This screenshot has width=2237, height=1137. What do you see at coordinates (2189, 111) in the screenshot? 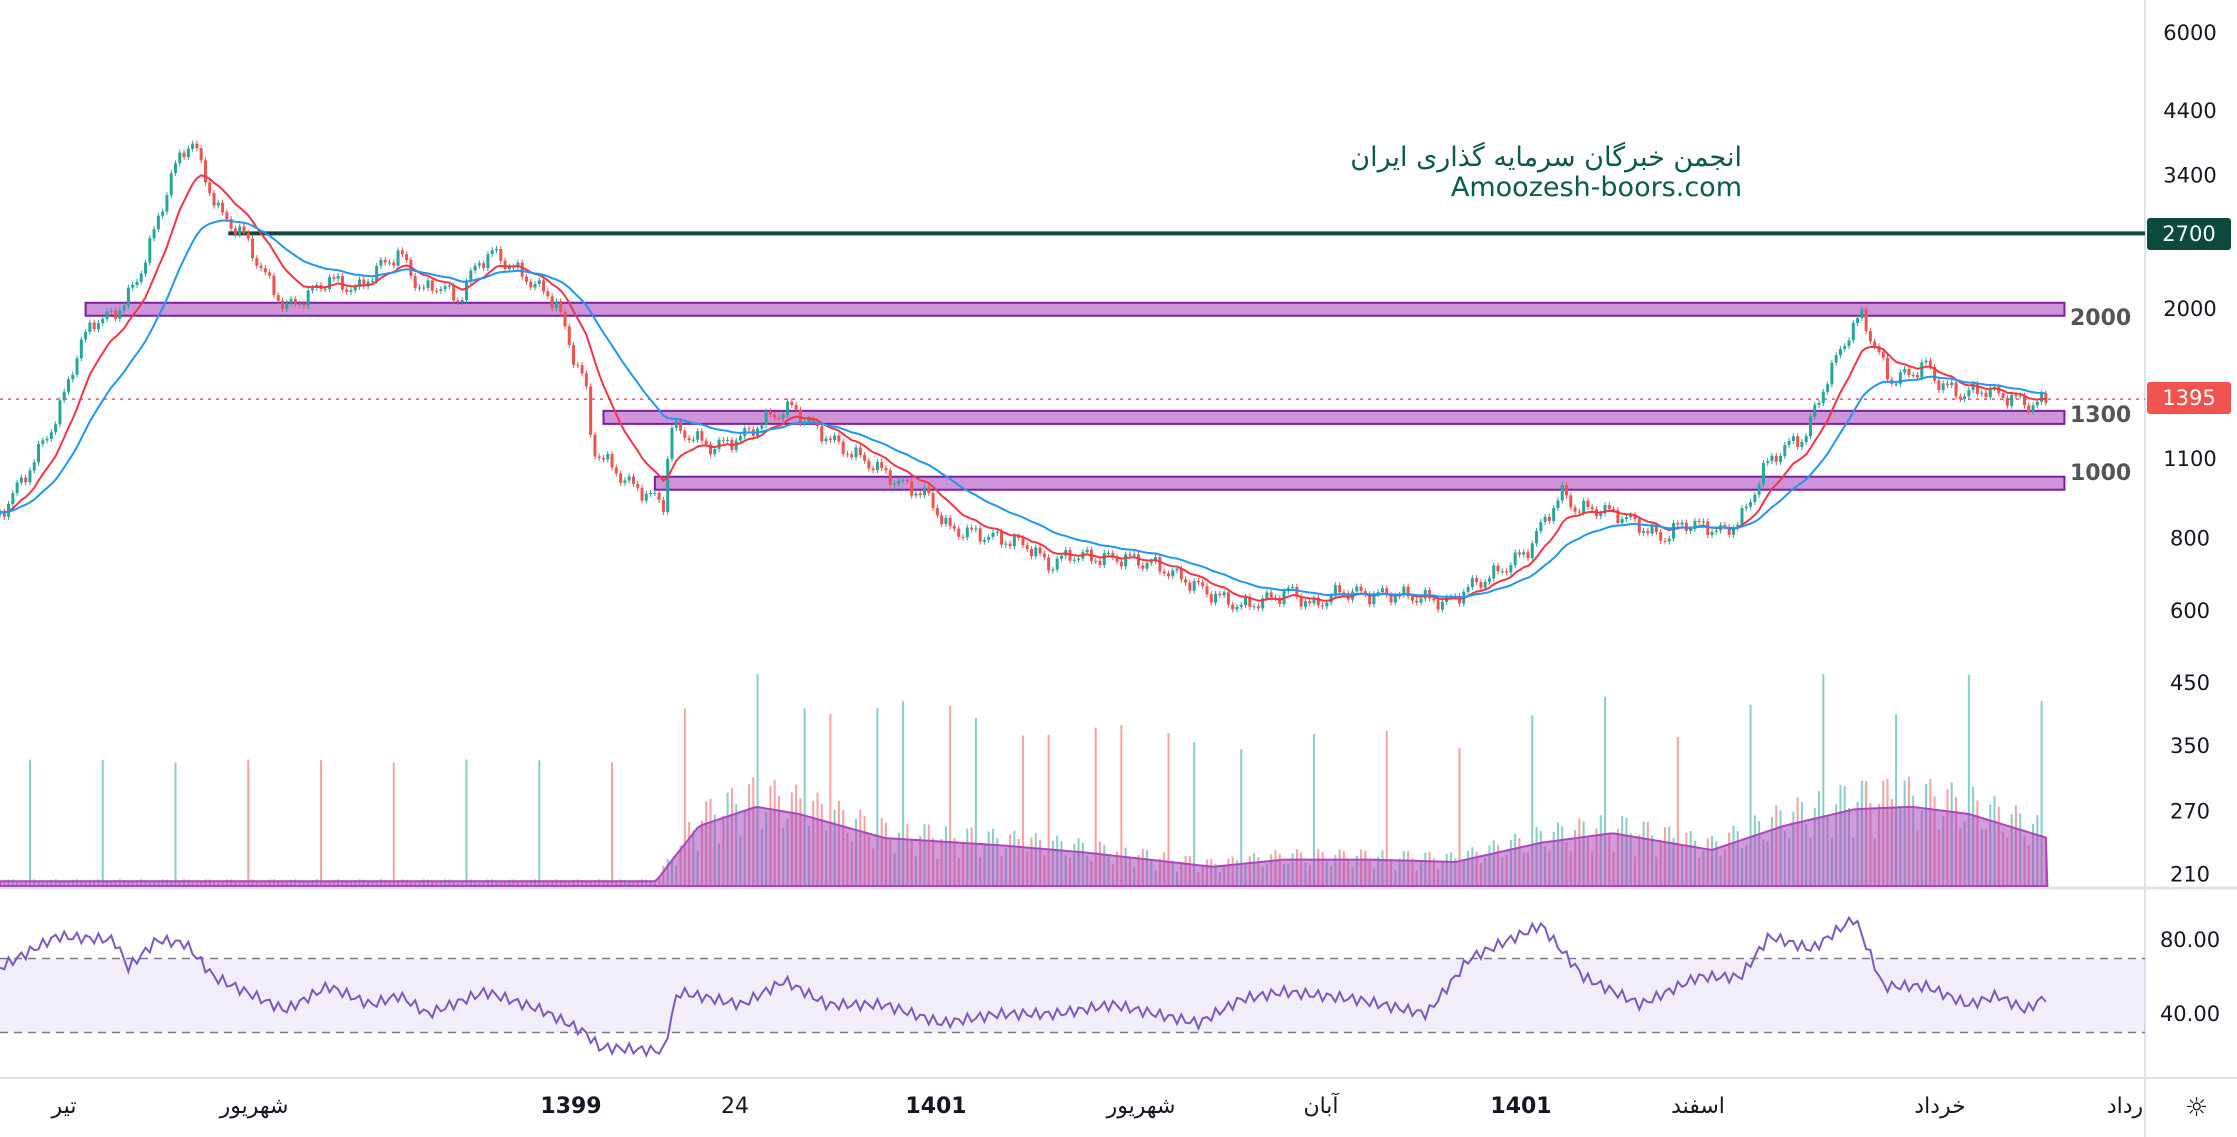
I see `price-tick: 4400` at bounding box center [2189, 111].